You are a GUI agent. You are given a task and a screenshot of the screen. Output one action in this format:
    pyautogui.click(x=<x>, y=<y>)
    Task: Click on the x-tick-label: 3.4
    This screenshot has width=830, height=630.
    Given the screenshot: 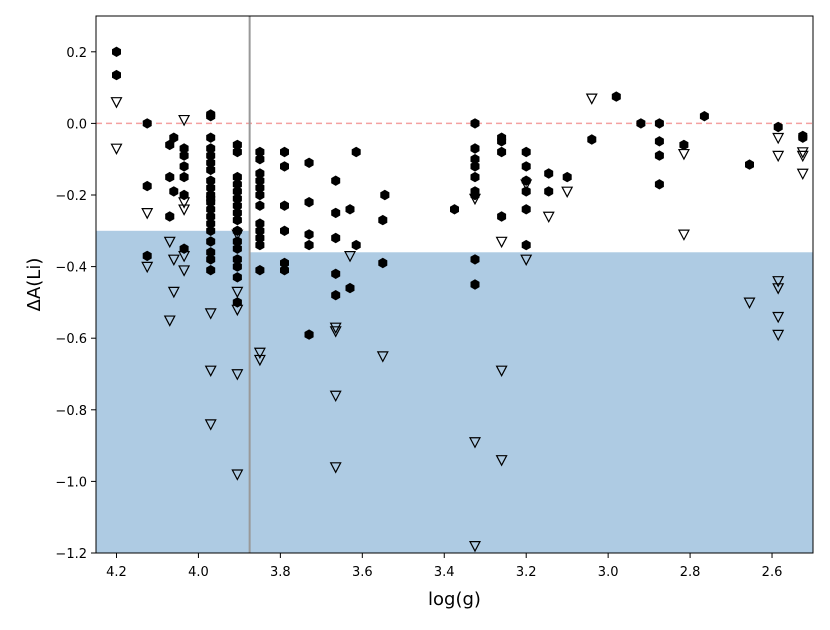 What is the action you would take?
    pyautogui.click(x=444, y=572)
    